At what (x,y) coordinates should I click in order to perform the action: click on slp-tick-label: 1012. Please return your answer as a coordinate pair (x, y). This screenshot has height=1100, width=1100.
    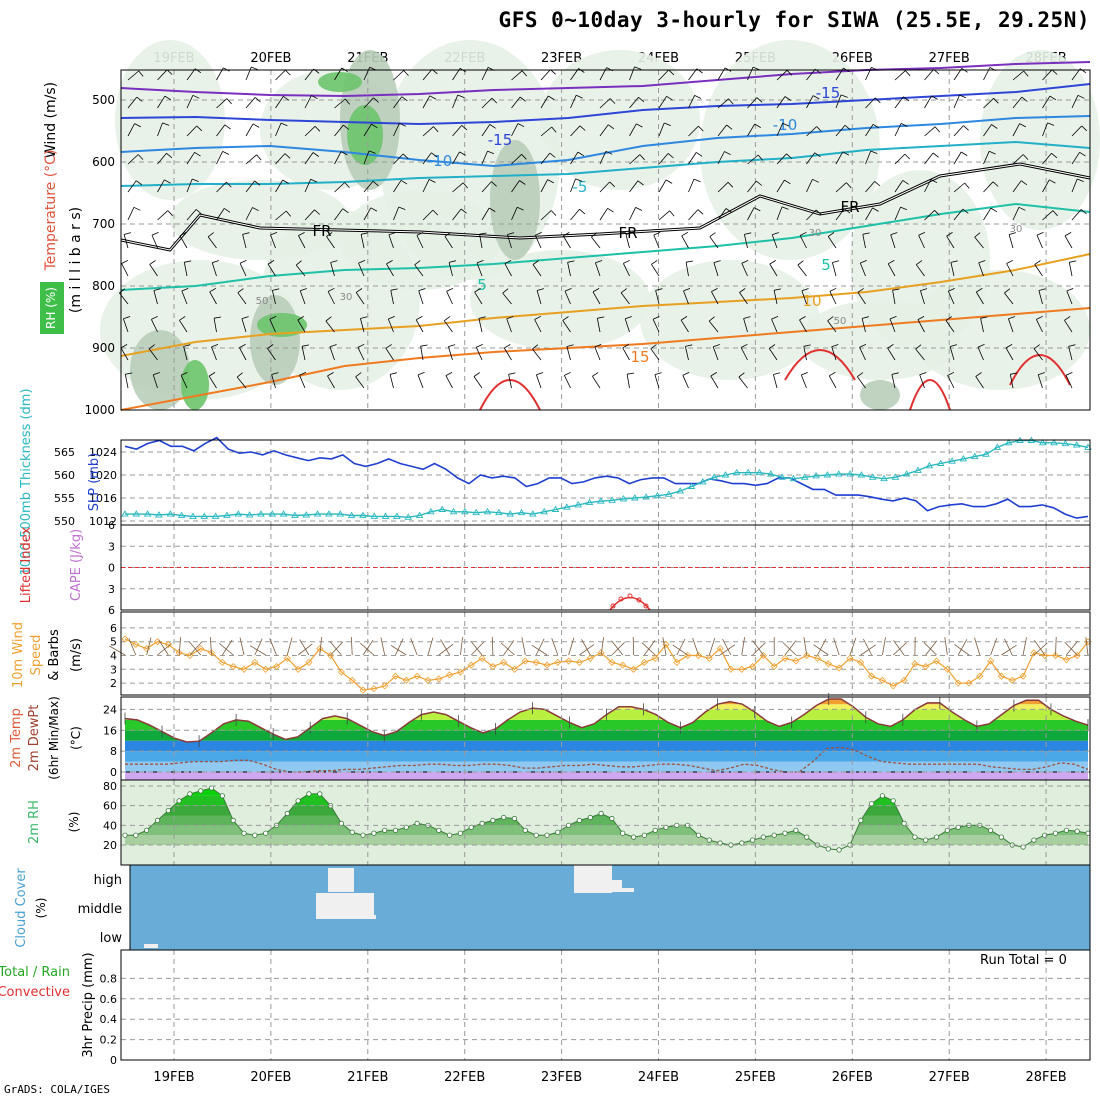
    Looking at the image, I should click on (103, 521).